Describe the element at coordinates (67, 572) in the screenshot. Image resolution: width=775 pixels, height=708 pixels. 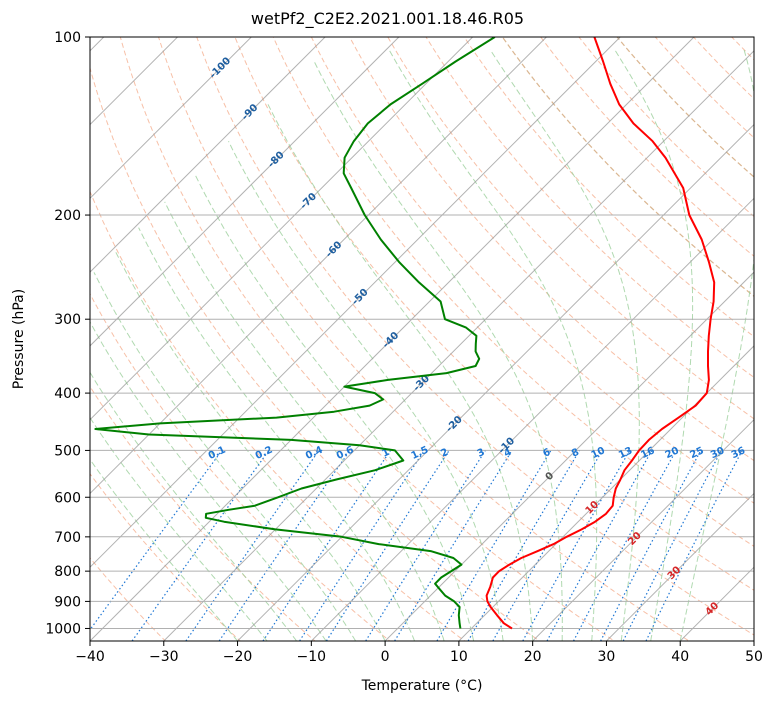
I see `y-tick-label: 800` at that location.